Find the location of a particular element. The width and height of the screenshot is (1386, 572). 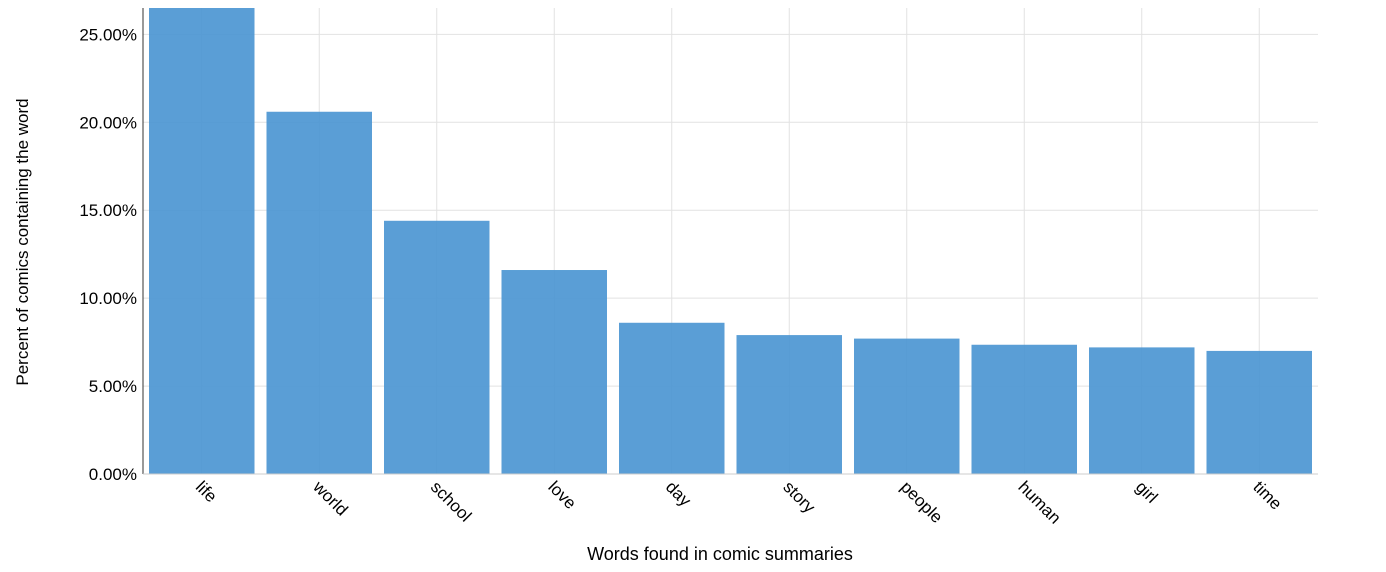

x-tick-label: human is located at coordinates (1039, 502).